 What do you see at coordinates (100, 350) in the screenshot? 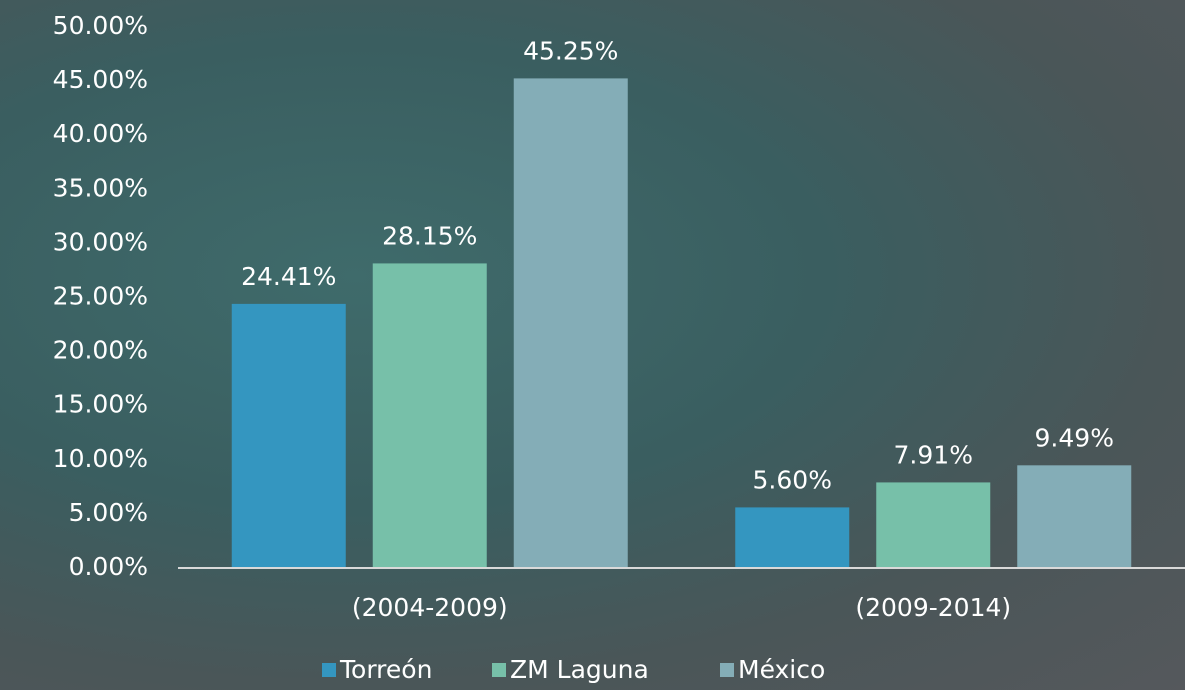
I see `y-tick-label: 20.00%` at bounding box center [100, 350].